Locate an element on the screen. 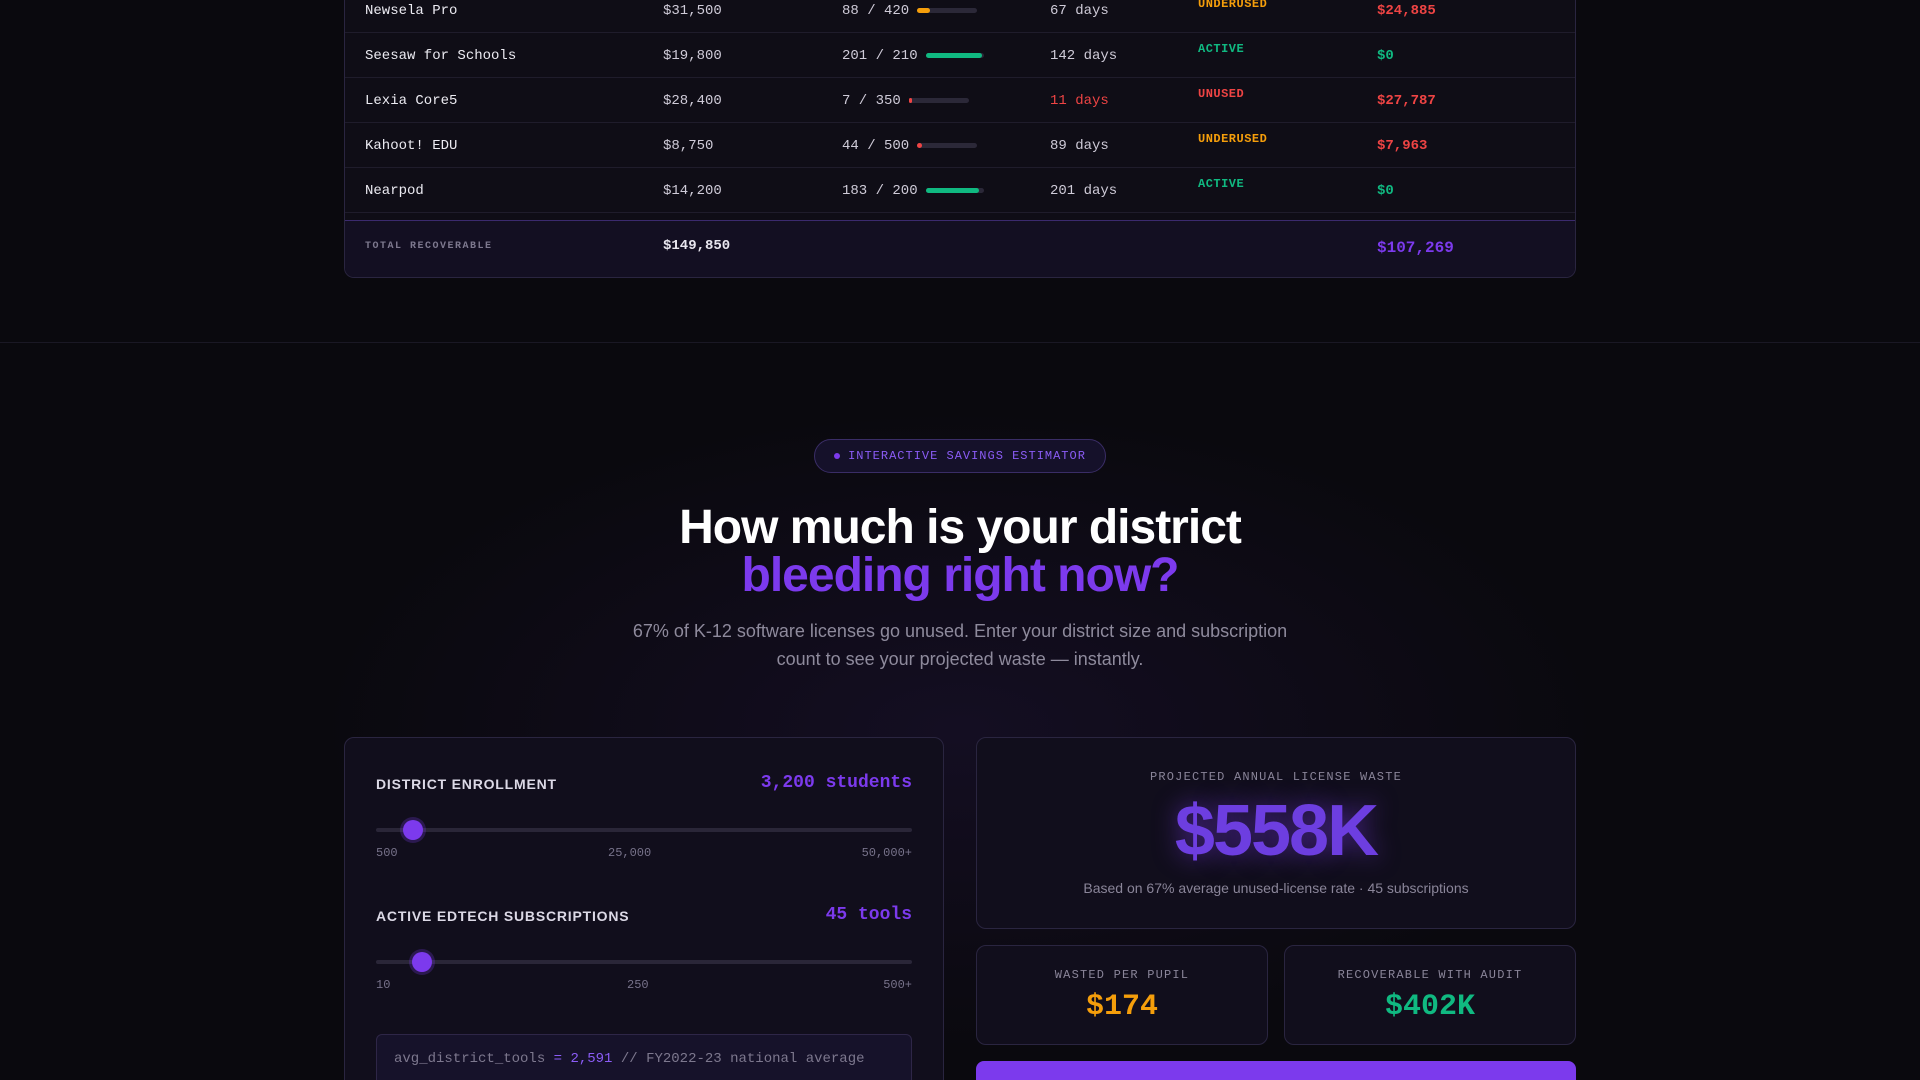 The width and height of the screenshot is (1920, 1080). annual-cost: $14,200 is located at coordinates (692, 190).